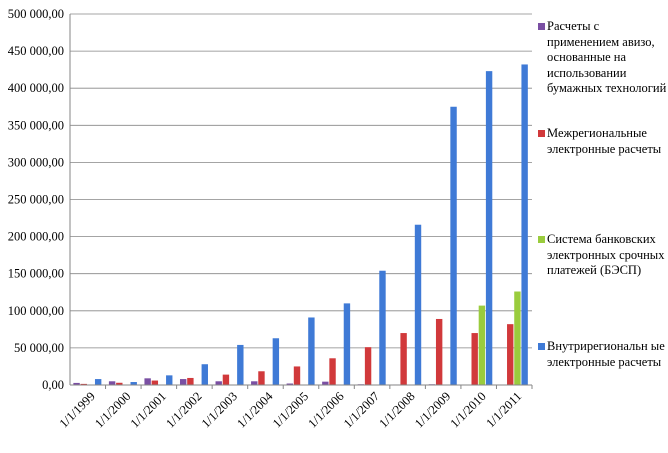 This screenshot has width=668, height=453. I want to click on y-tick-label: 200 000,00, so click(36, 237).